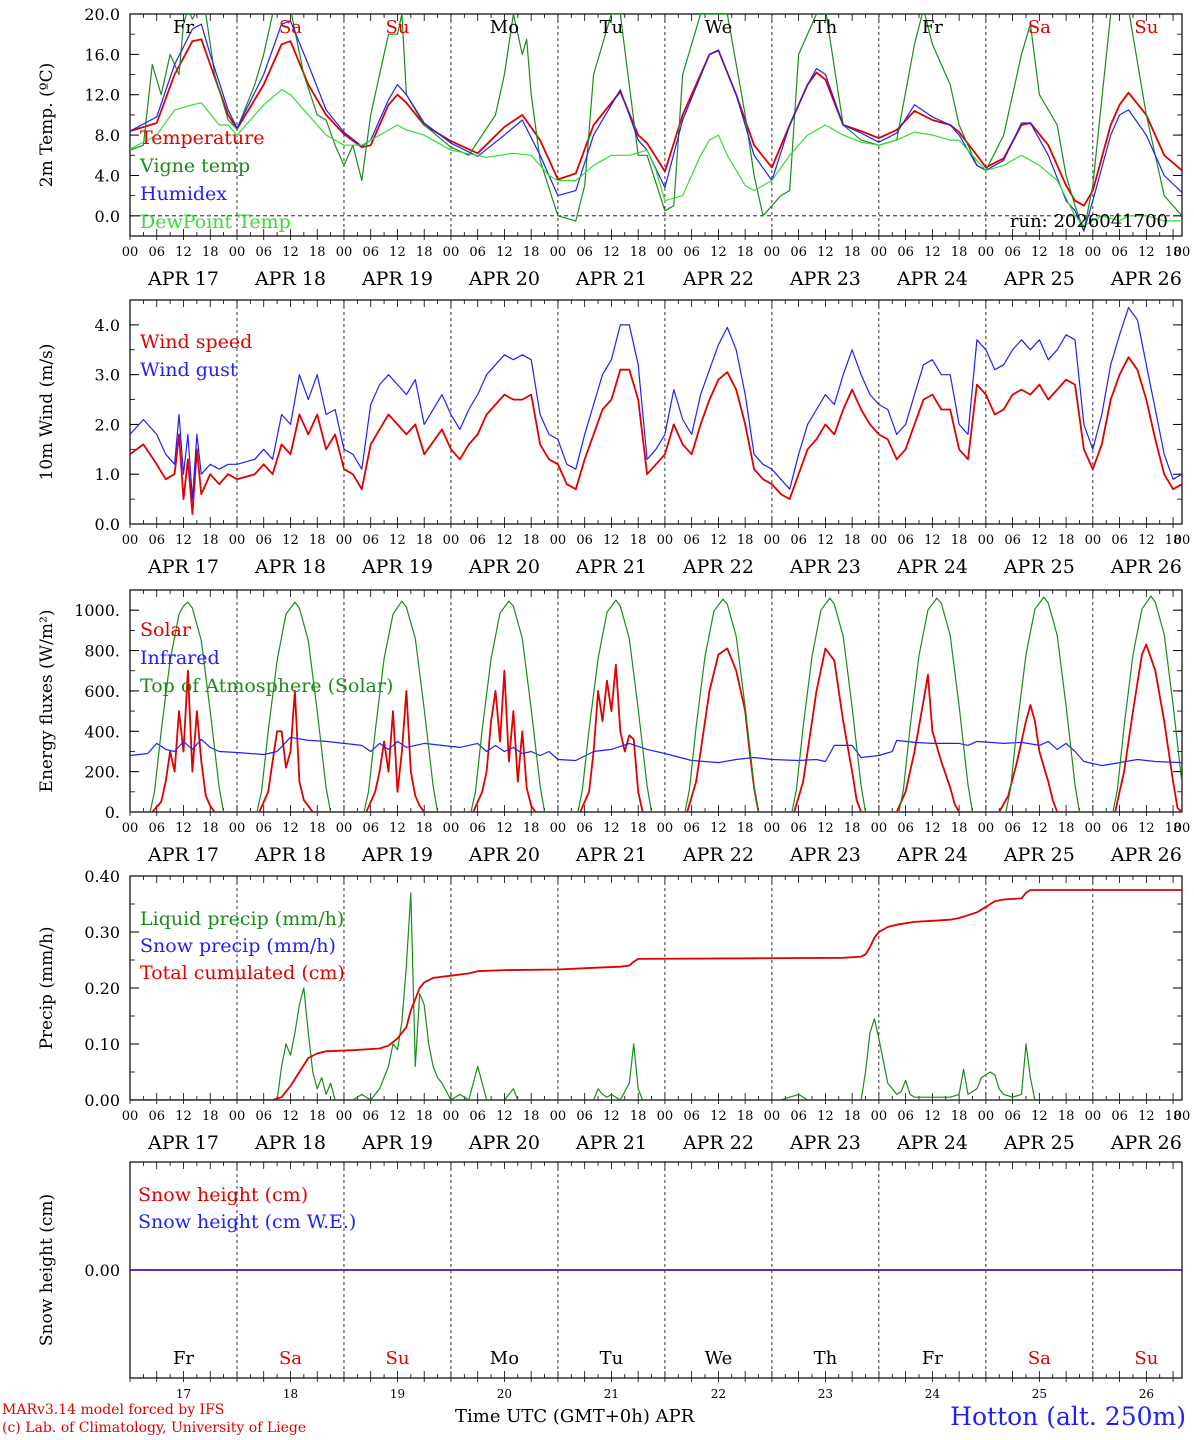  I want to click on day-number: 18, so click(290, 1394).